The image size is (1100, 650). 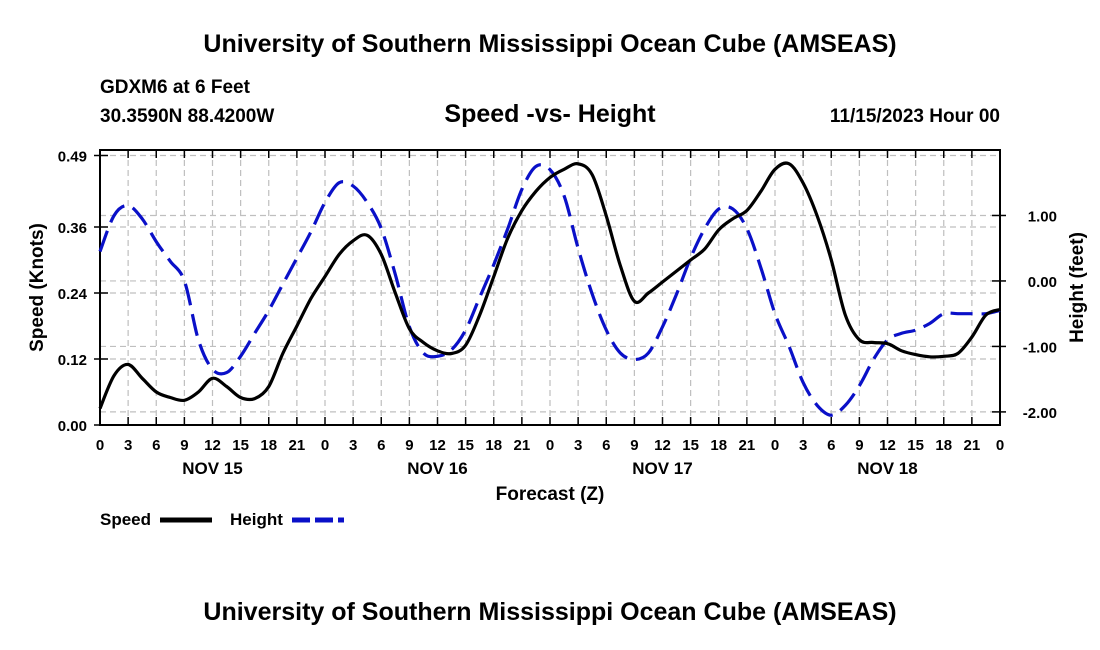 What do you see at coordinates (187, 116) in the screenshot?
I see `coordinates-label: 30.3590N 88.4200W` at bounding box center [187, 116].